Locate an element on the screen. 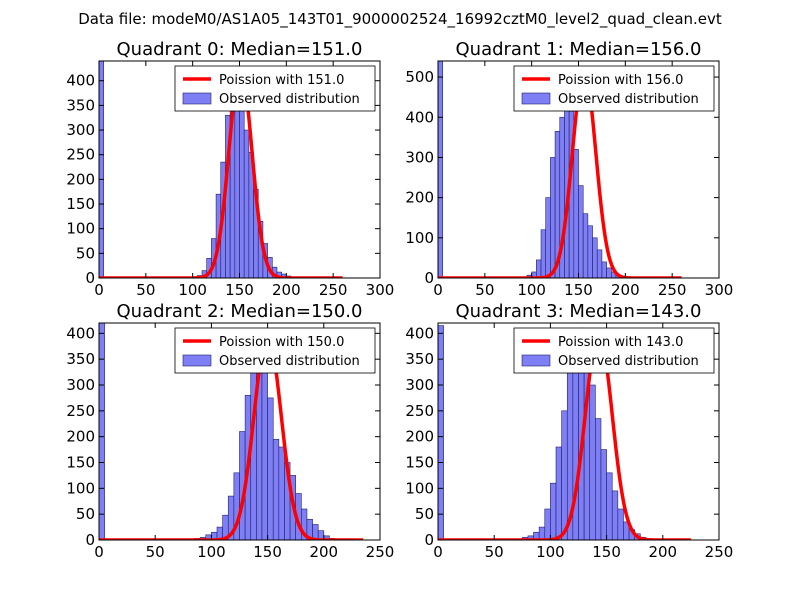 Image resolution: width=800 pixels, height=600 pixels. y-tick-label: 500 is located at coordinates (419, 77).